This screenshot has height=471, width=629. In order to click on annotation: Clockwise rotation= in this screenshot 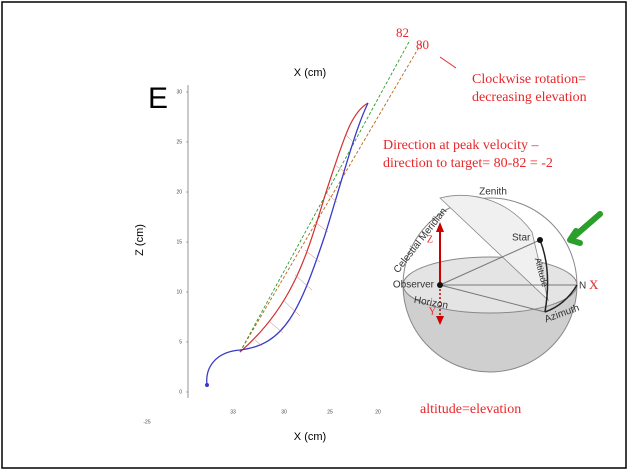, I will do `click(529, 79)`.